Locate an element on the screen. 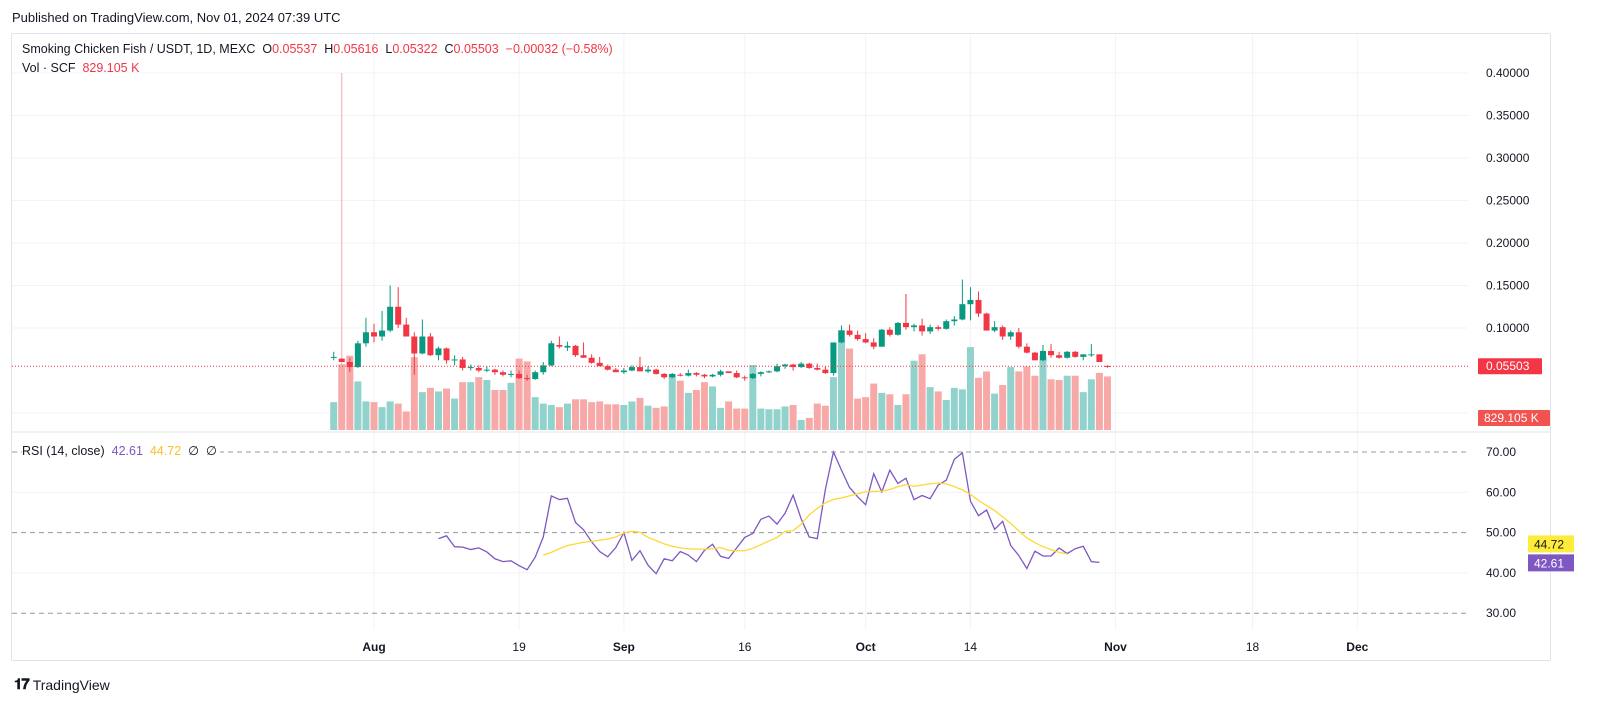  price-tick-label: 0.20000 is located at coordinates (1508, 243).